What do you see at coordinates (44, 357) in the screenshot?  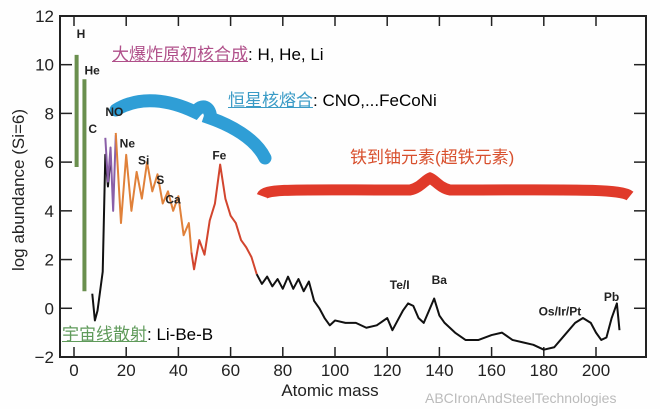 I see `y-tick-label: −2` at bounding box center [44, 357].